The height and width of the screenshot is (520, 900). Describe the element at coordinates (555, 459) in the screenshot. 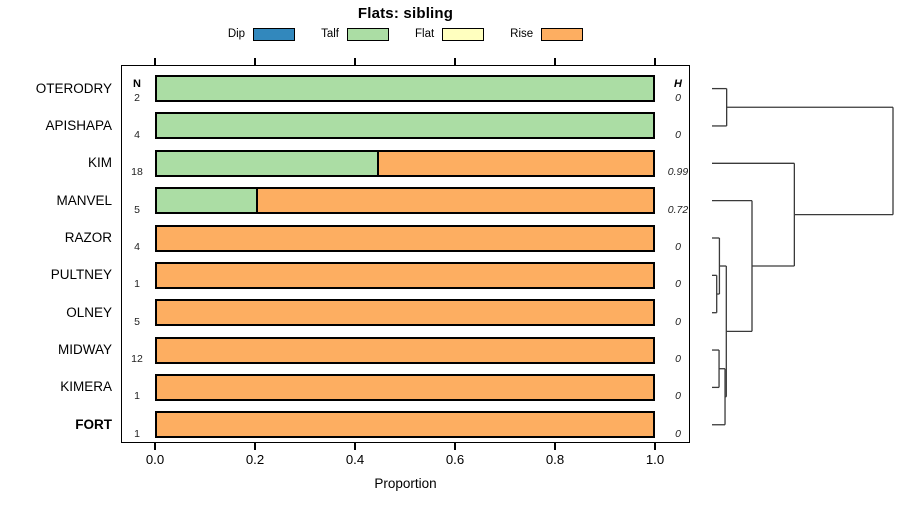

I see `x-axis-tick-label: 0.8` at that location.